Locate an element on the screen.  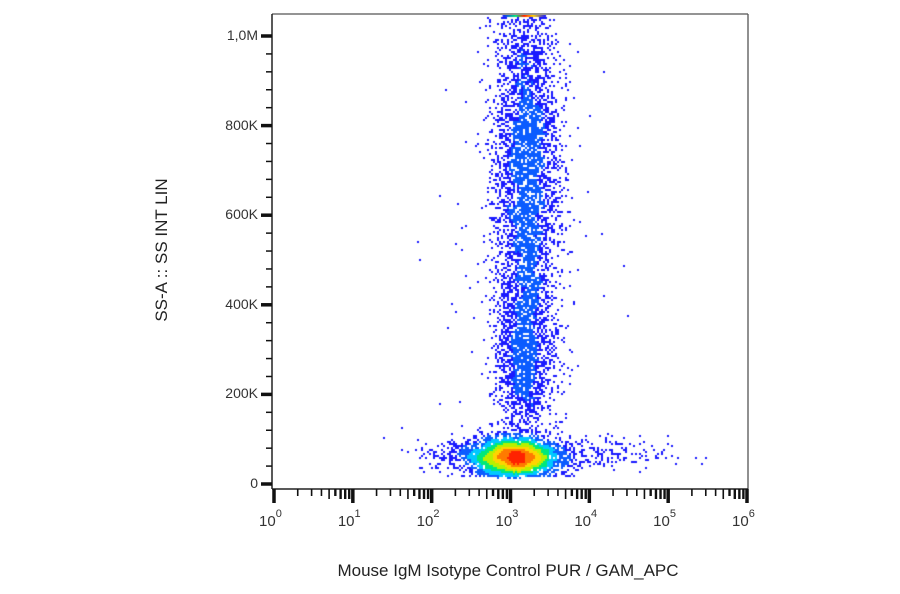
x-tick-label: 10⁴ is located at coordinates (586, 519).